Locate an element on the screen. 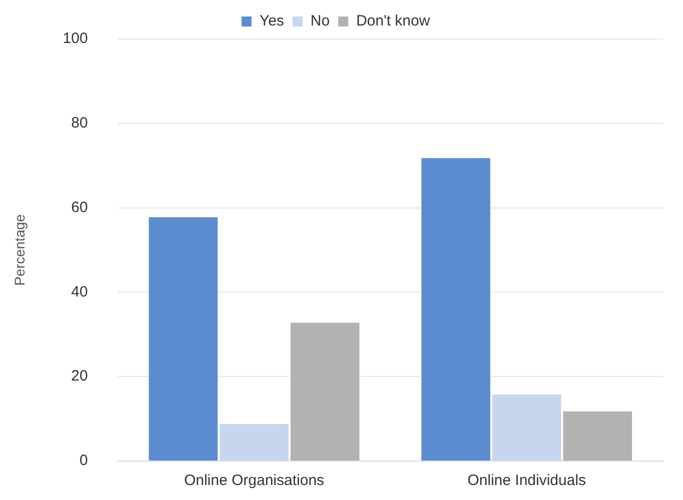  x-tick-label: Online Organisations is located at coordinates (254, 481).